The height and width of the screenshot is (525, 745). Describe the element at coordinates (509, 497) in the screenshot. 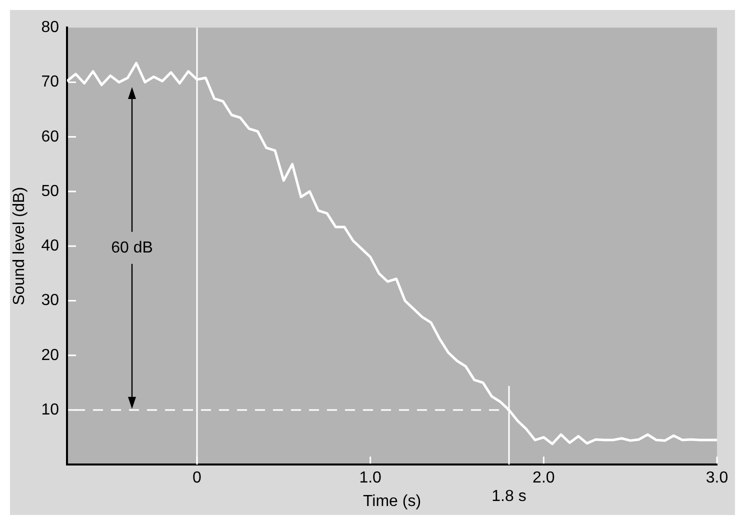

I see `ref-line-label: 1.8 s` at that location.